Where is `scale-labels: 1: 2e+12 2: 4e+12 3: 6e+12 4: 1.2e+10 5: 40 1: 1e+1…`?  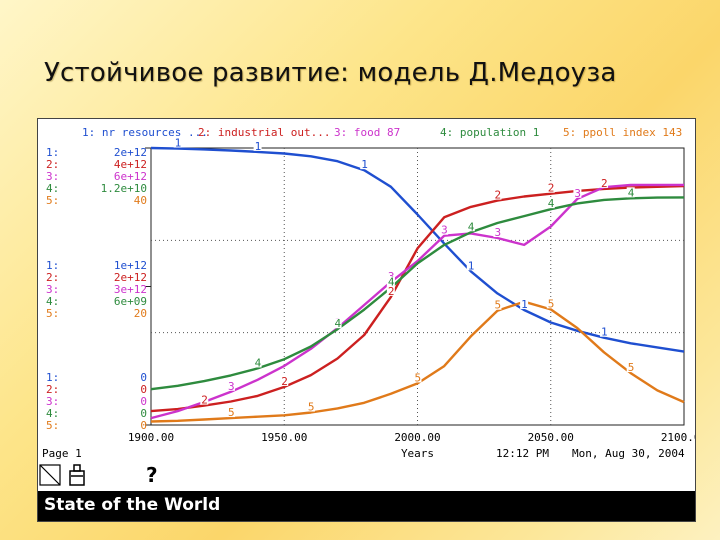 scale-labels: 1: 2e+12 2: 4e+12 3: 6e+12 4: 1.2e+10 5: 40 1: 1e+1… is located at coordinates (96, 289).